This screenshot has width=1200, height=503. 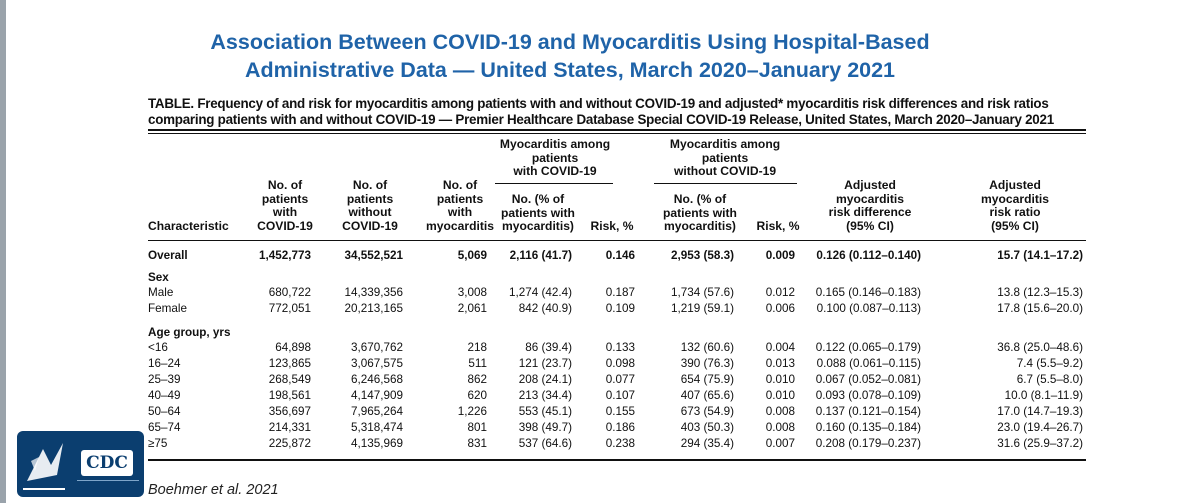 I want to click on table-cell: 14,339,356, so click(x=374, y=292).